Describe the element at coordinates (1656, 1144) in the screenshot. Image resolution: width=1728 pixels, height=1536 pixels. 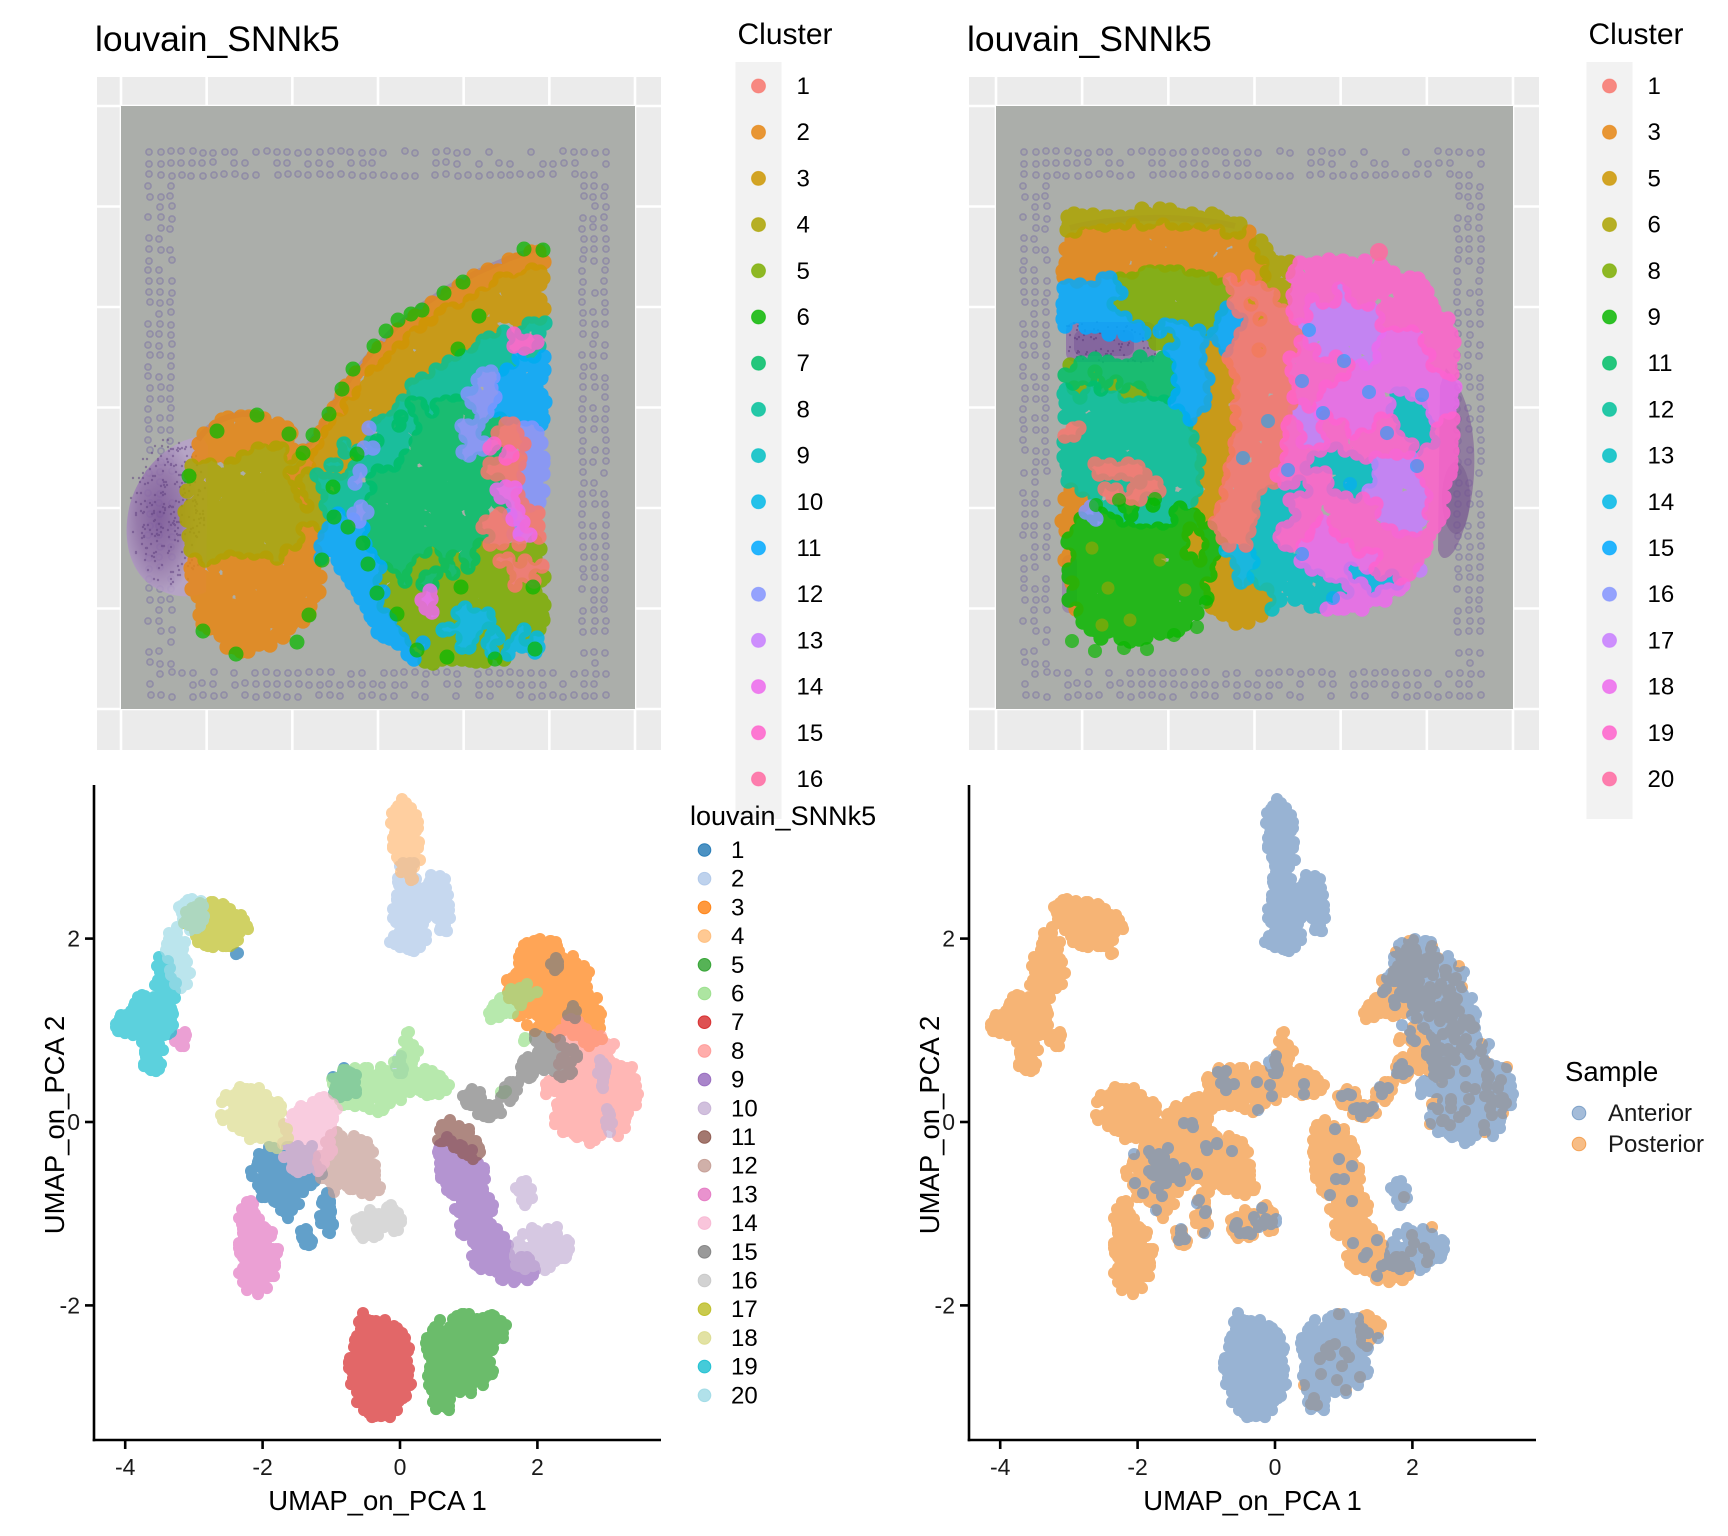
I see `svg-text: Posterior` at that location.